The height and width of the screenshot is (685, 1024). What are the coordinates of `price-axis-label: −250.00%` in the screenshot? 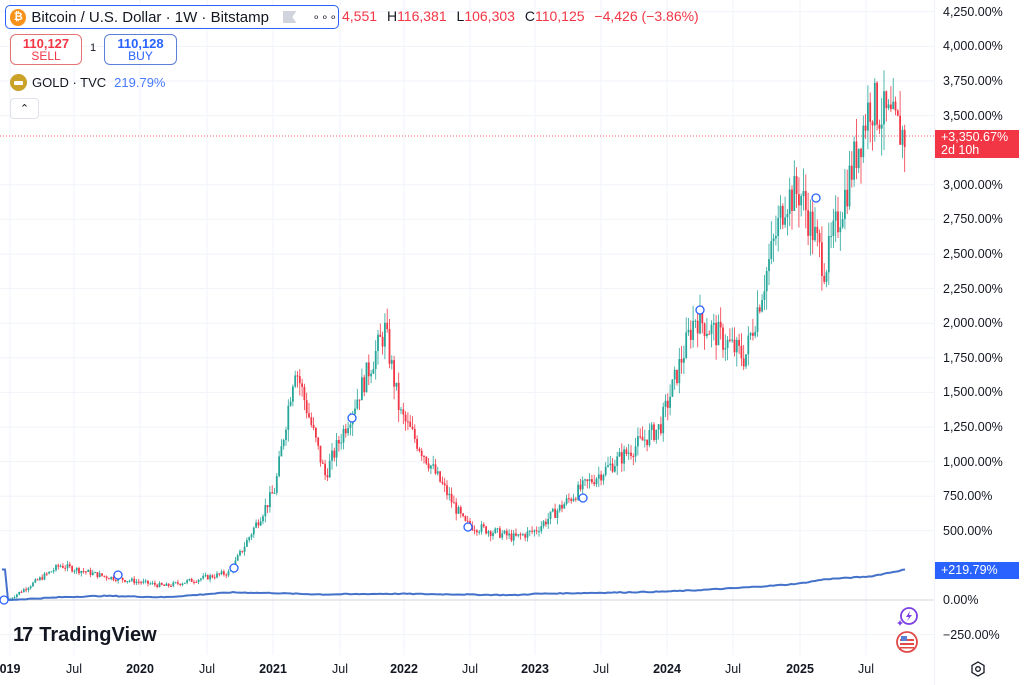 It's located at (971, 634).